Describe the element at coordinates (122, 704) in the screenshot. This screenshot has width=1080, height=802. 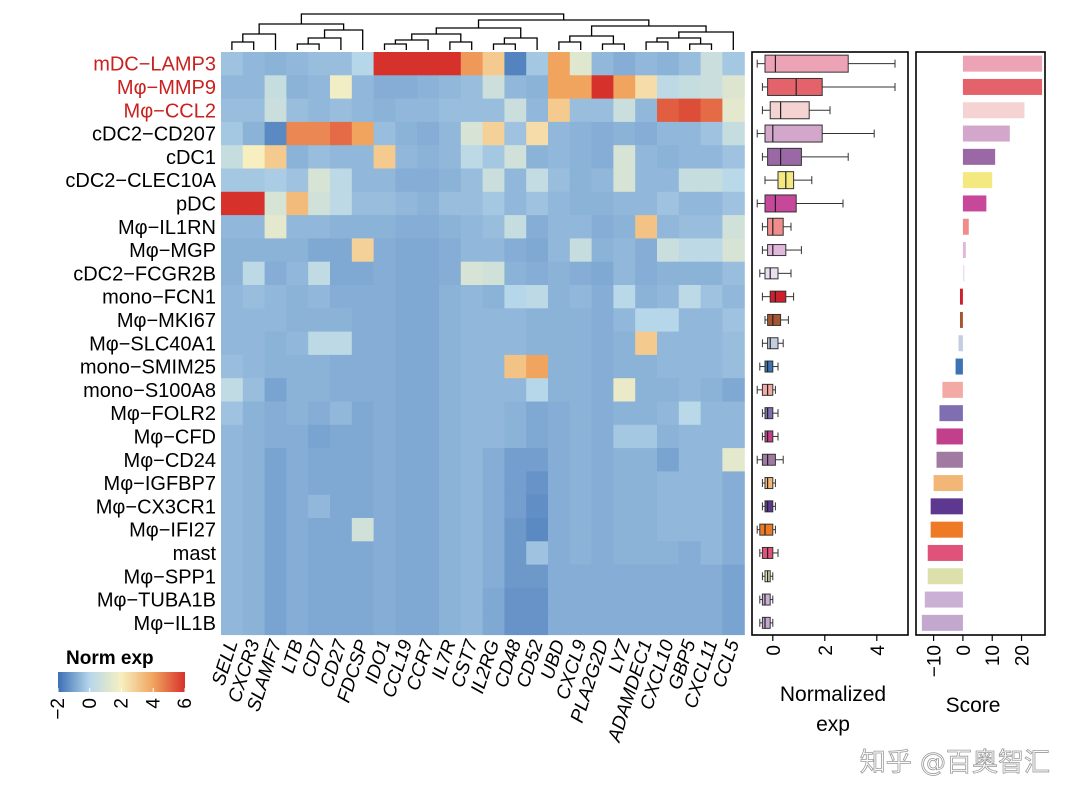
I see `legend-ticks: −2 0 2 4 6` at that location.